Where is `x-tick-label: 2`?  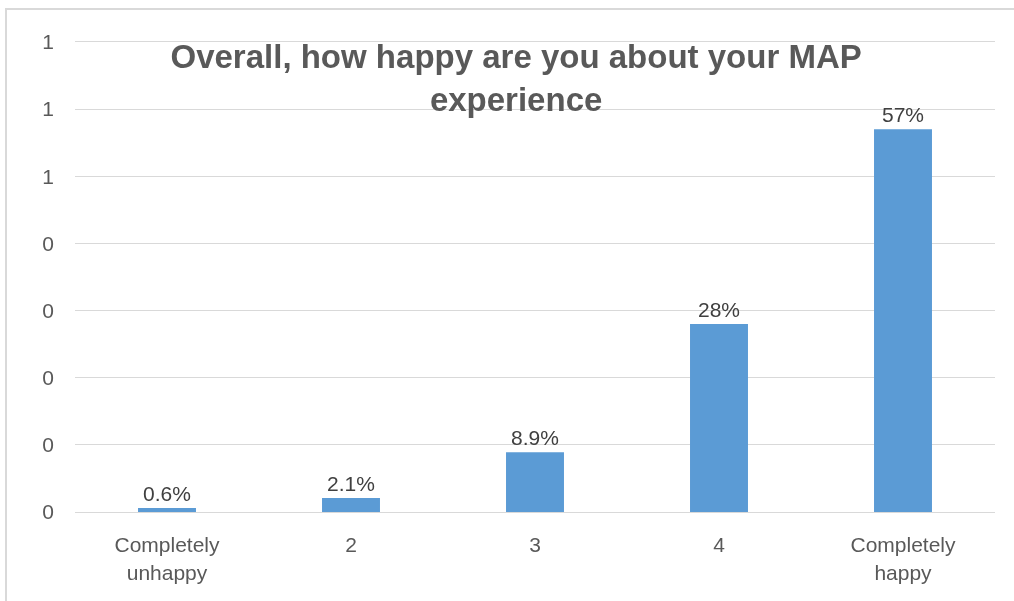
x-tick-label: 2 is located at coordinates (351, 545).